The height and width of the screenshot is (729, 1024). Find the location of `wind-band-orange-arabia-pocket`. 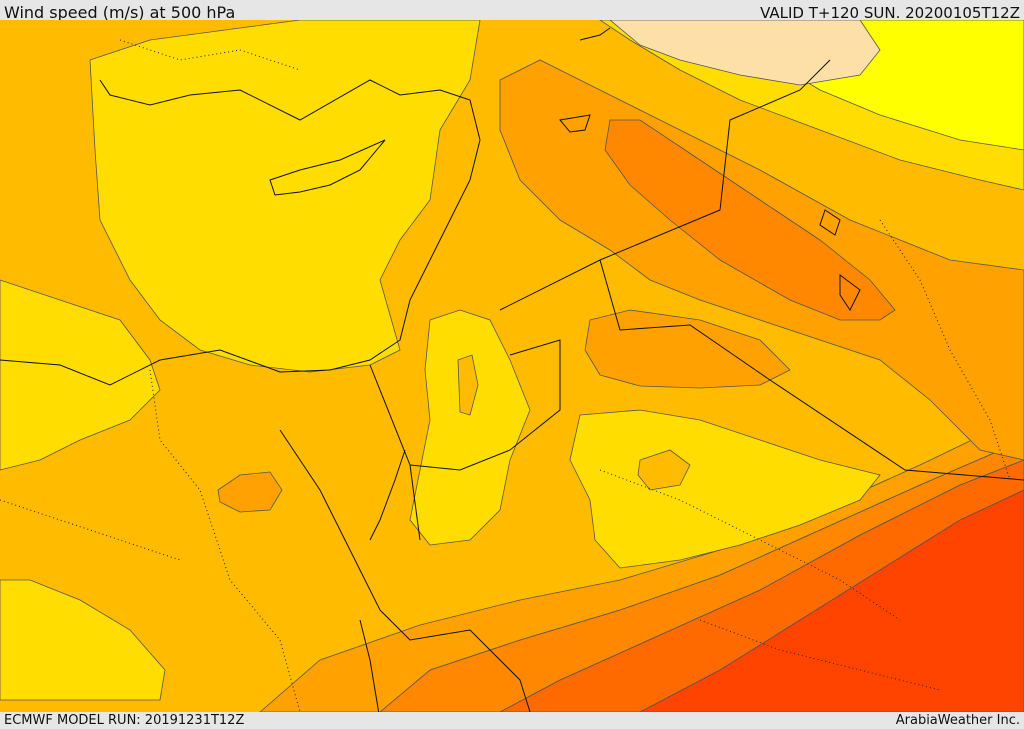

wind-band-orange-arabia-pocket is located at coordinates (664, 470).